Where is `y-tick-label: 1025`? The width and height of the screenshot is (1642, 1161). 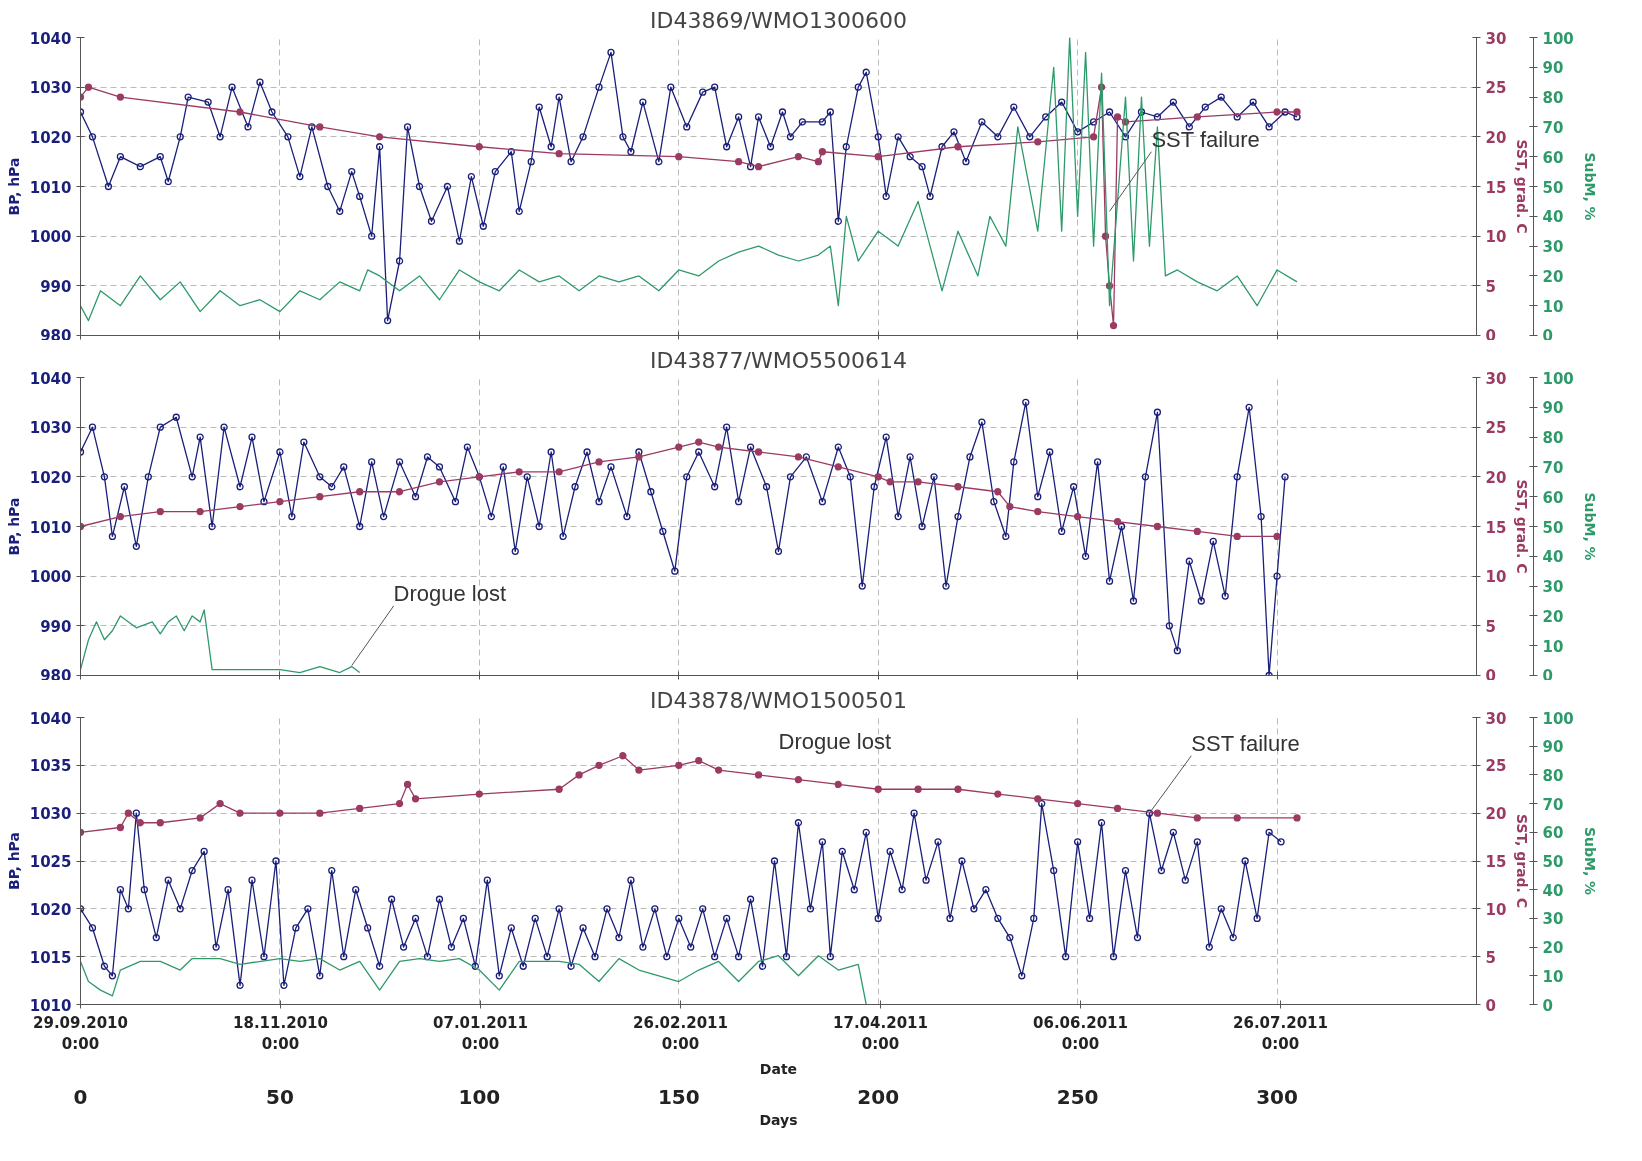 y-tick-label: 1025 is located at coordinates (50, 862).